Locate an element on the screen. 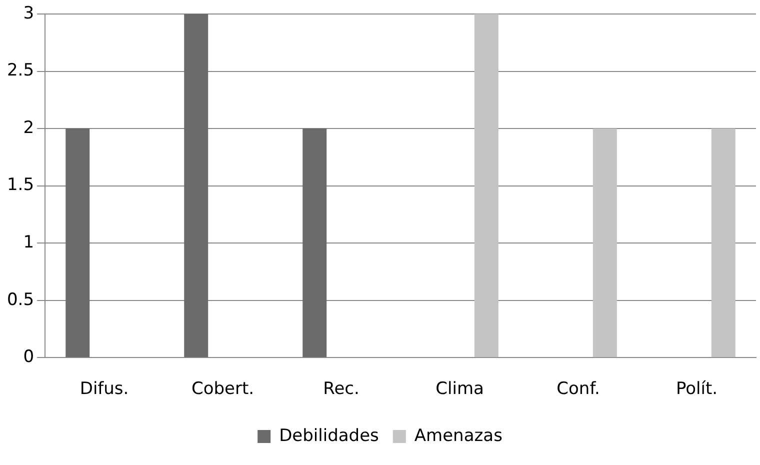  x-tick-label: Clima is located at coordinates (460, 389).